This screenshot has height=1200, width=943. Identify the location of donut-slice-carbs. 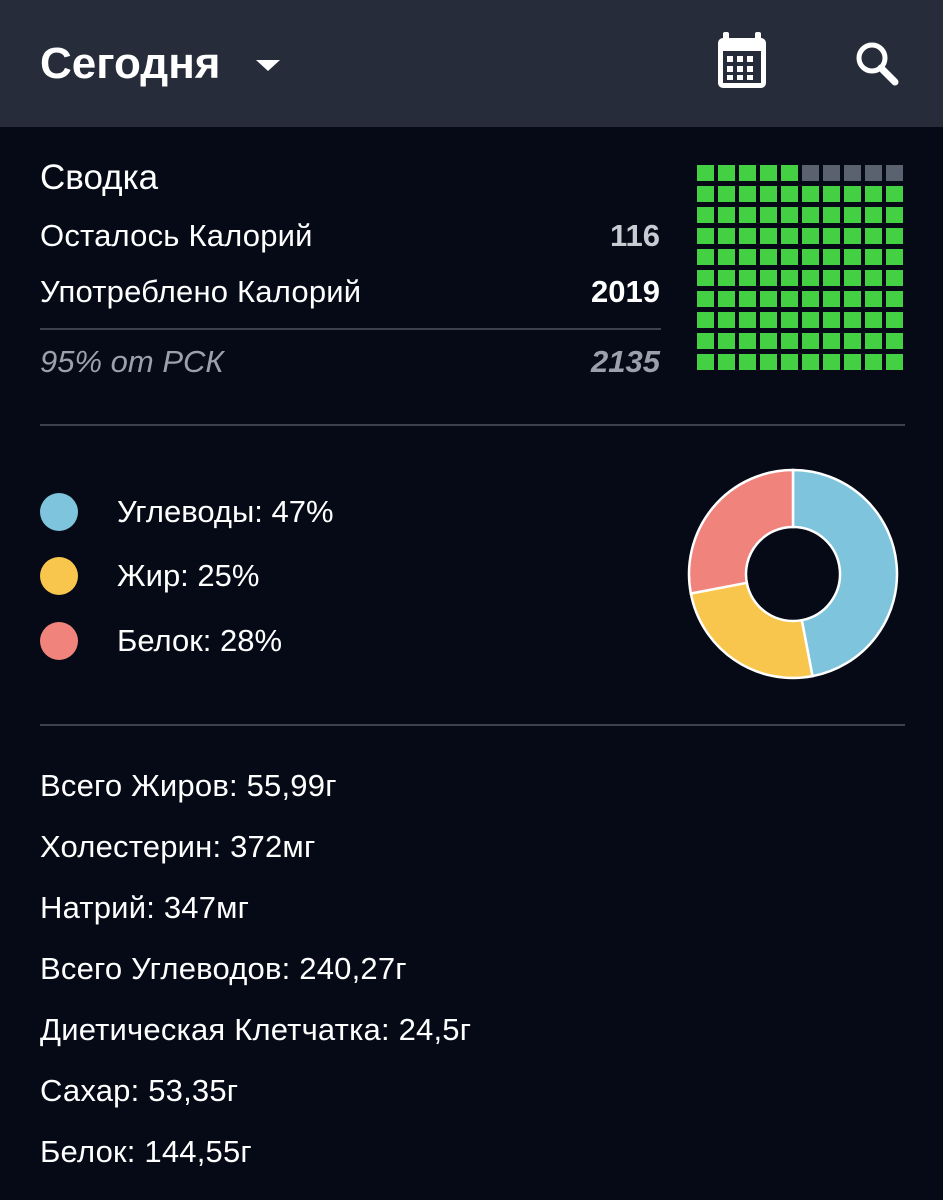
(845, 573).